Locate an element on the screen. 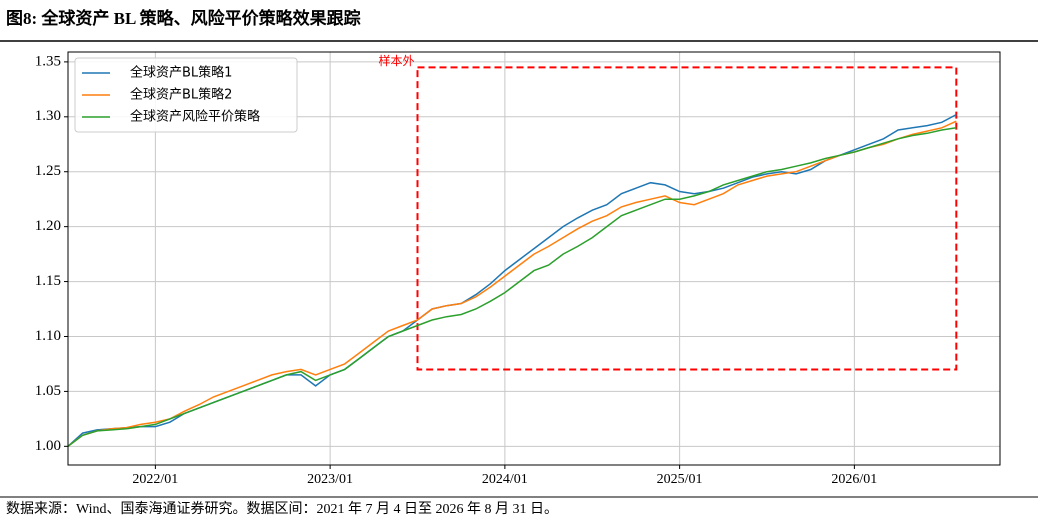  y-tick-label: 1.35 is located at coordinates (48, 61).